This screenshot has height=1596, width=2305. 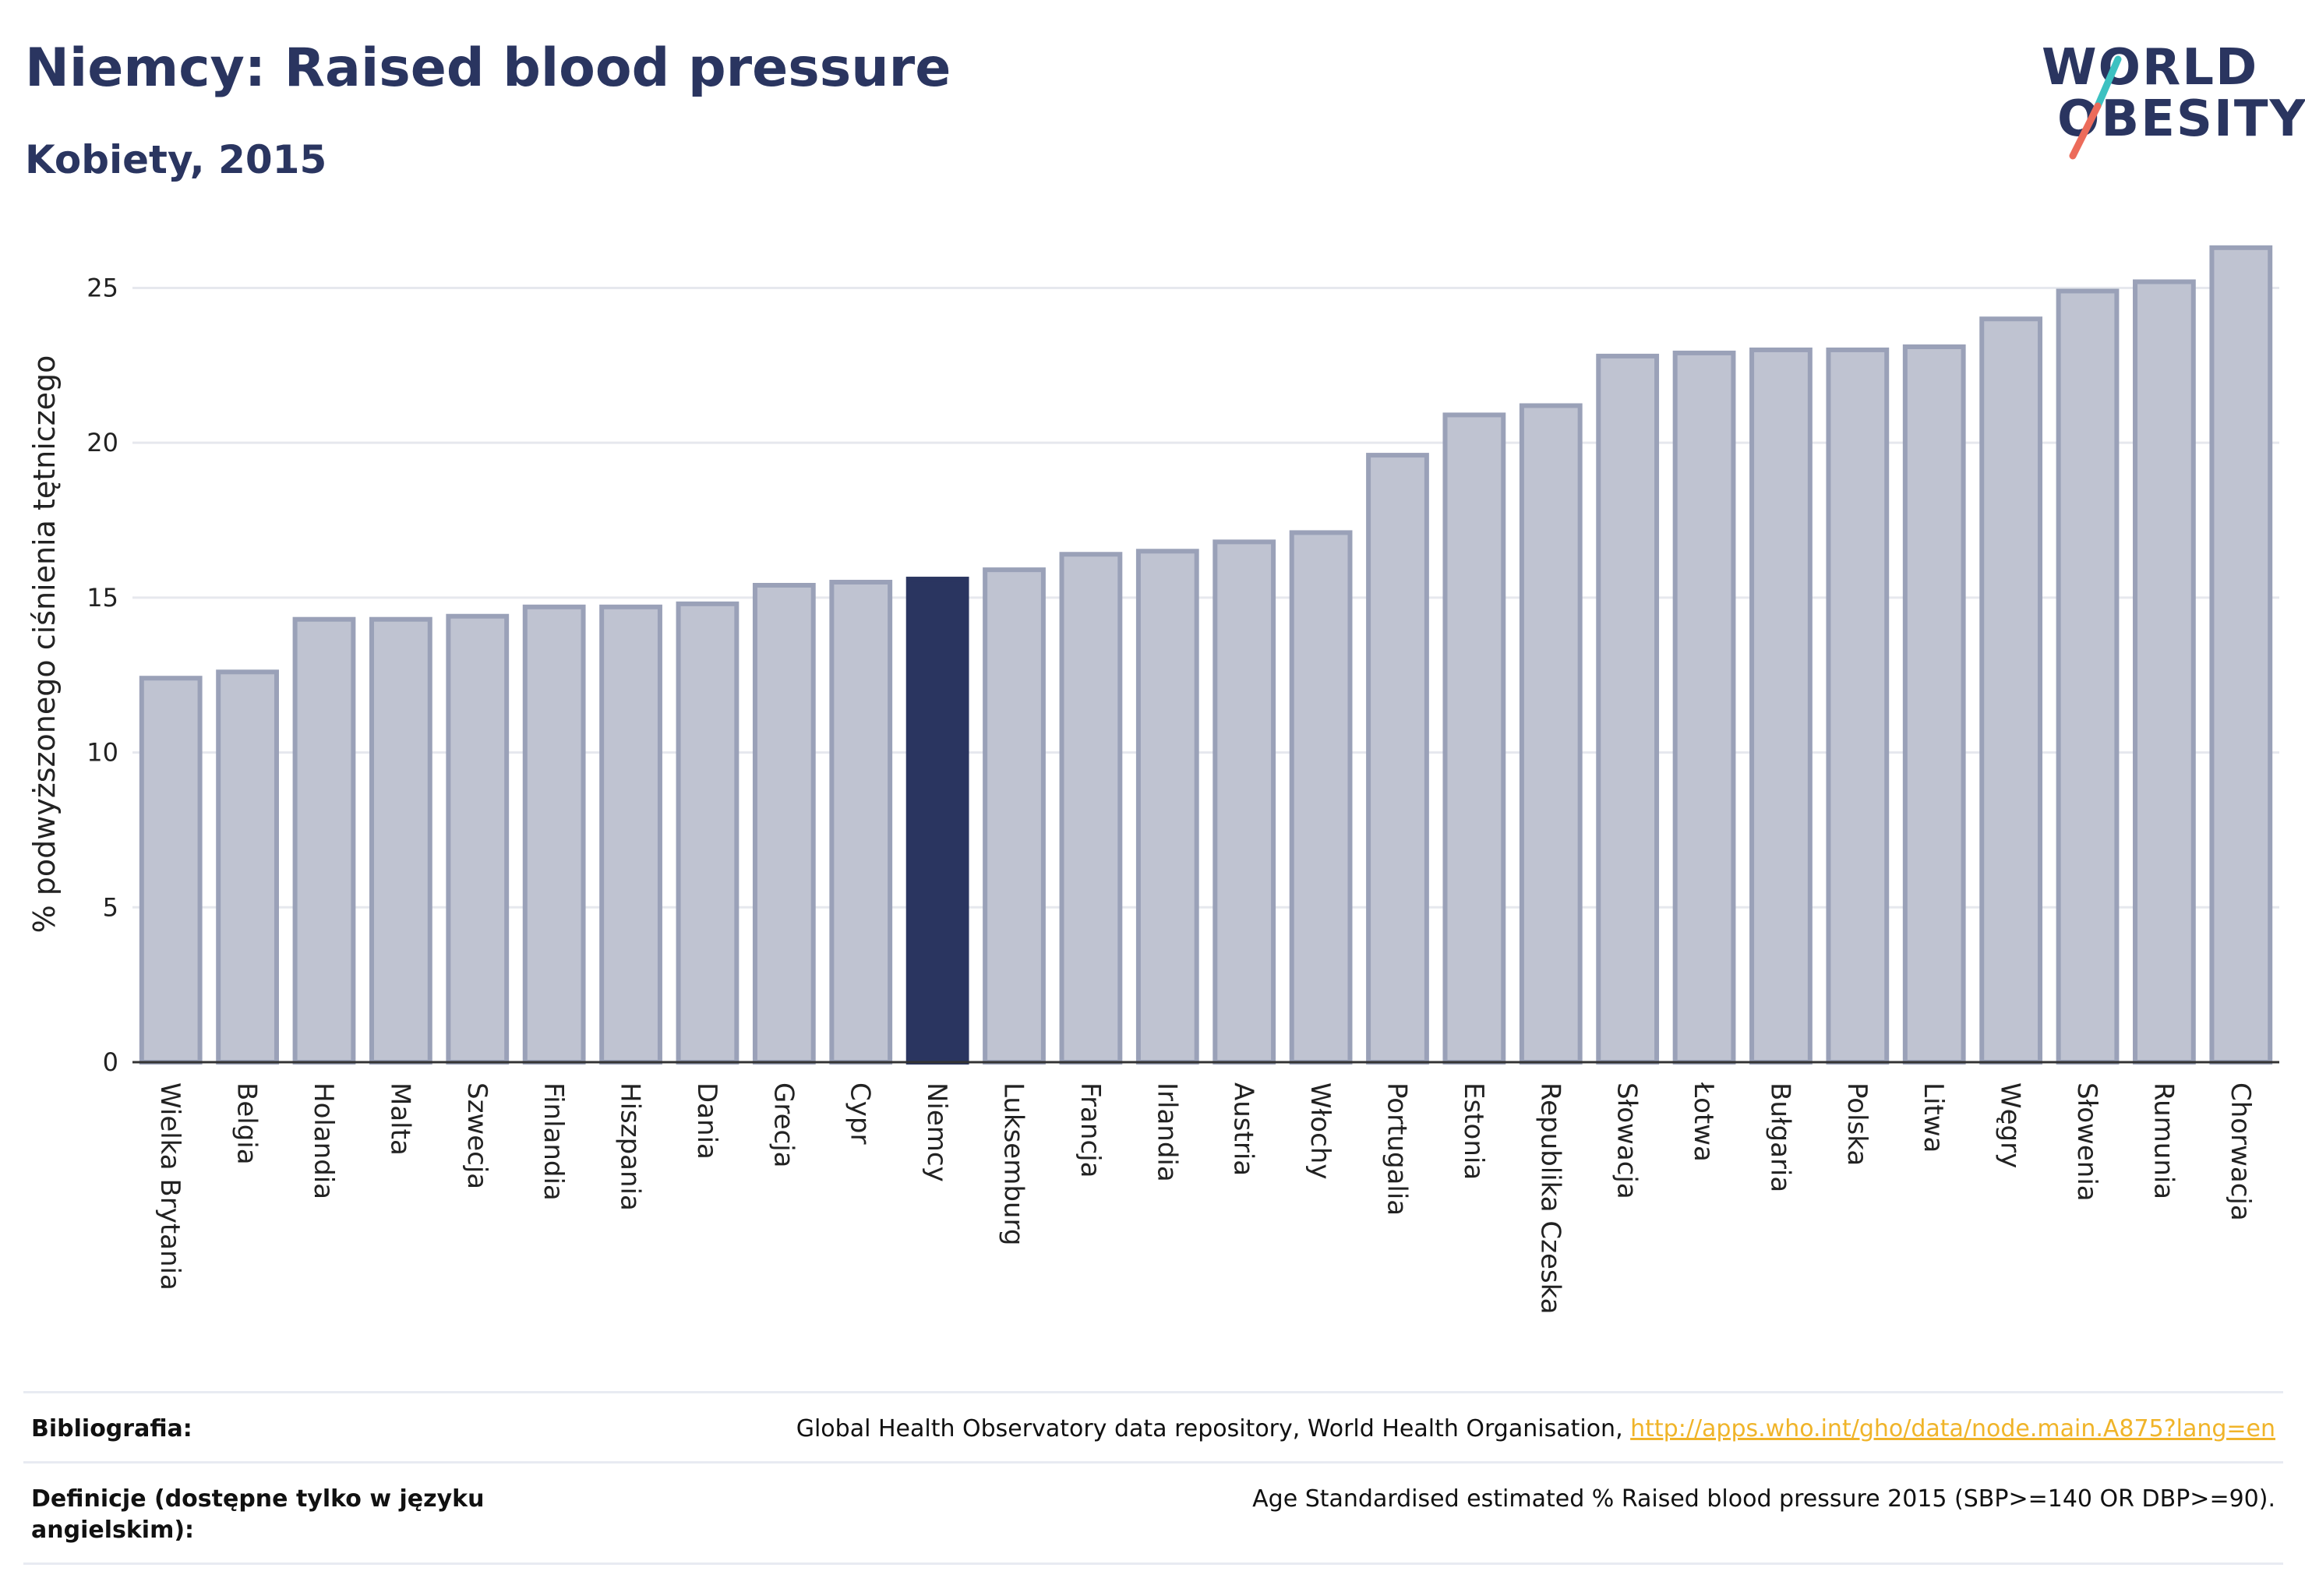 What do you see at coordinates (323, 1140) in the screenshot?
I see `x-tick-label: Holandia` at bounding box center [323, 1140].